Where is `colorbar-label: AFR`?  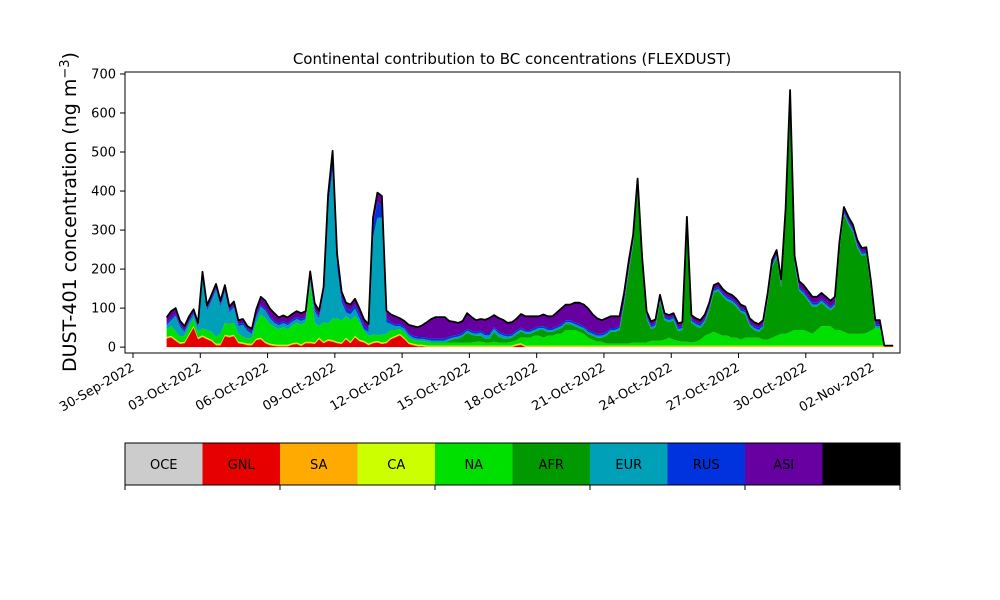
colorbar-label: AFR is located at coordinates (551, 465).